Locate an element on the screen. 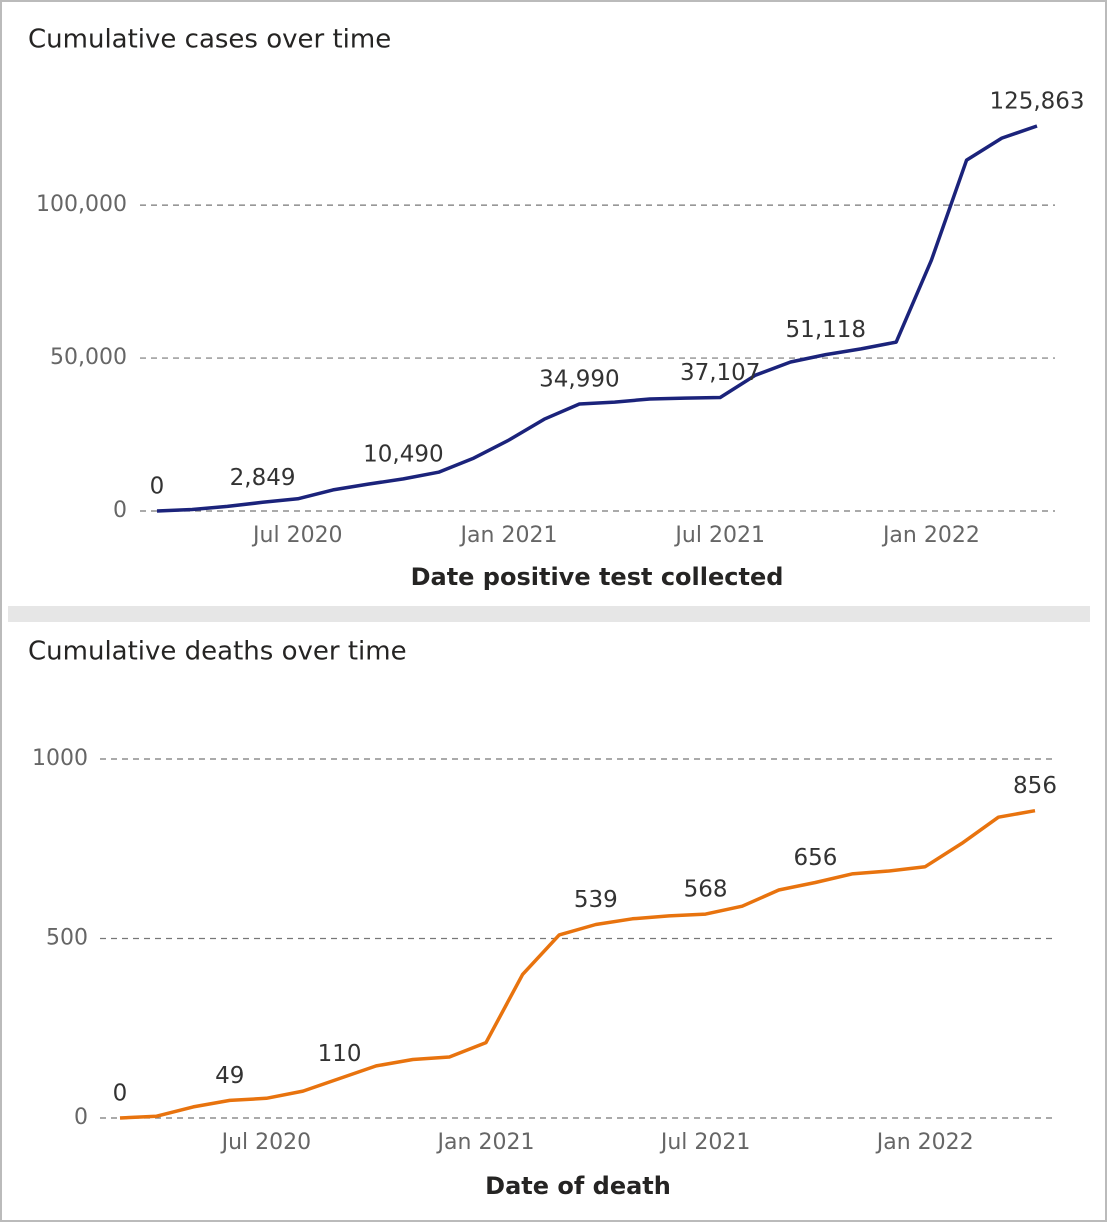 The width and height of the screenshot is (1109, 1224). data-label: 51,118 is located at coordinates (826, 330).